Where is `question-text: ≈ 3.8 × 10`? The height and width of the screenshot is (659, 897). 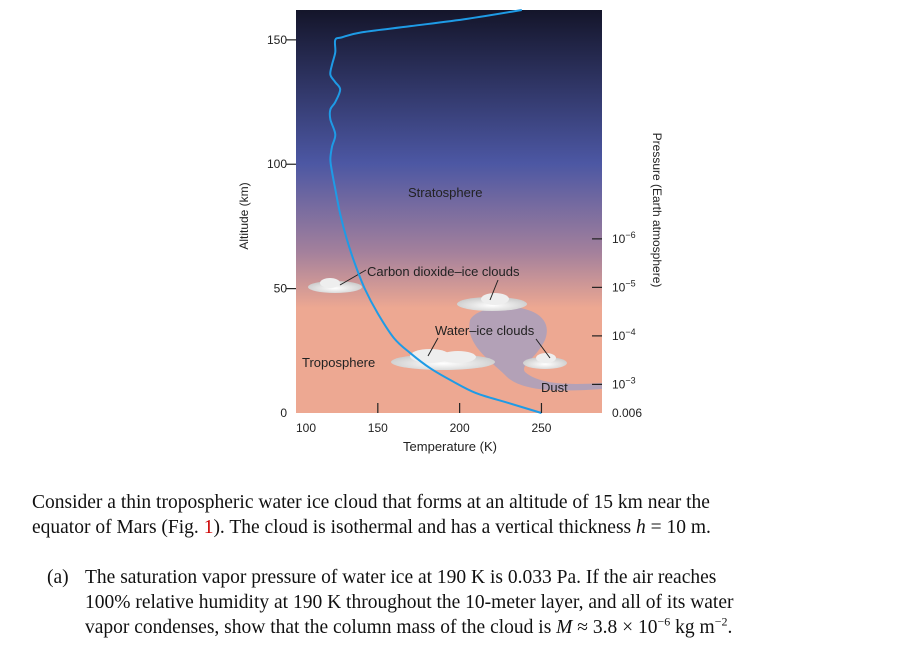 question-text: ≈ 3.8 × 10 is located at coordinates (615, 627).